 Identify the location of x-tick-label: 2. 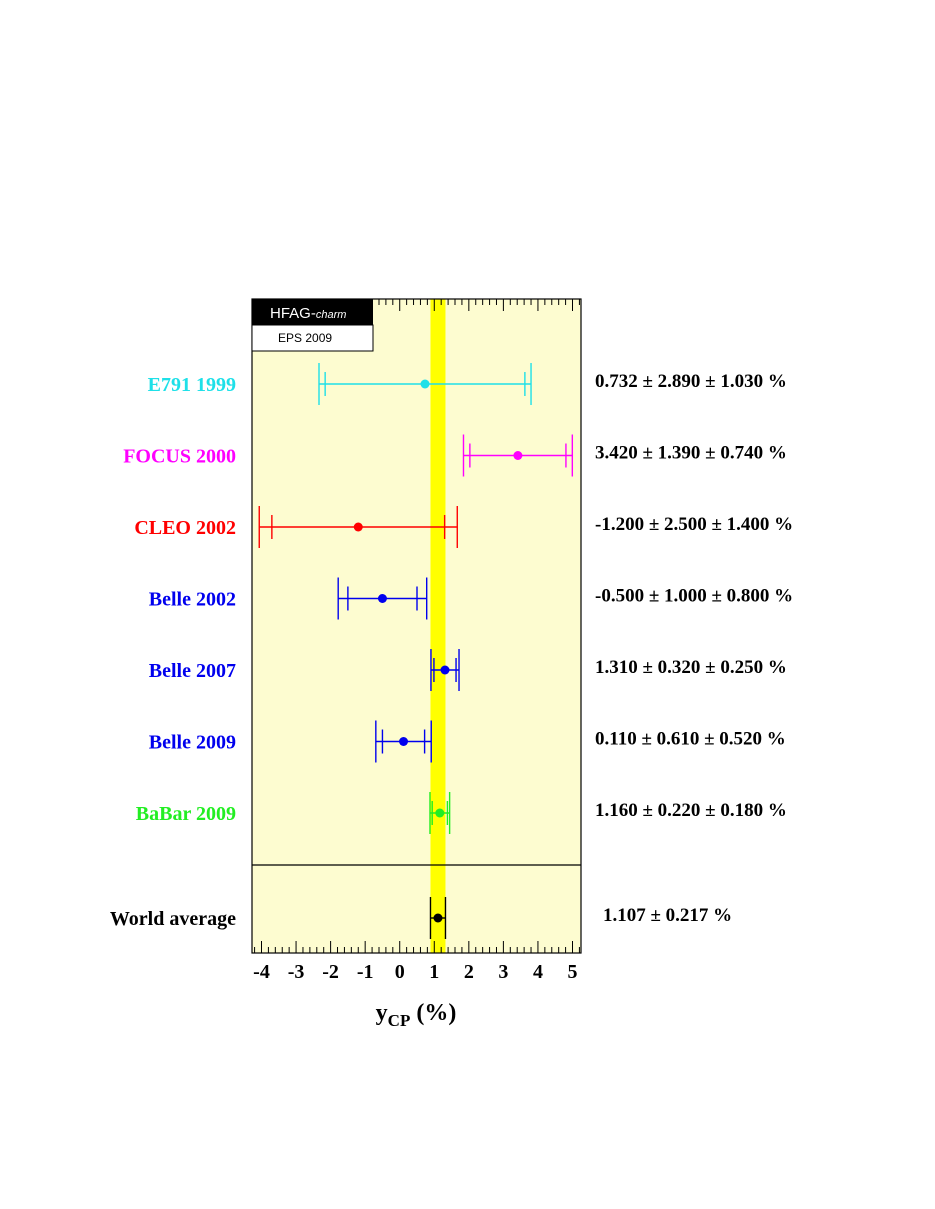
(469, 972).